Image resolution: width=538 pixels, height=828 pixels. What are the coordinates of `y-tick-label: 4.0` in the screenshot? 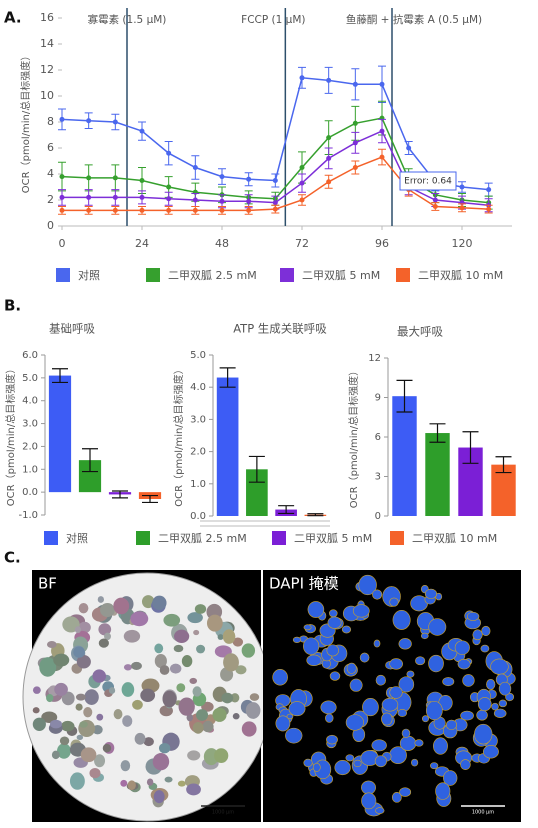 It's located at (198, 387).